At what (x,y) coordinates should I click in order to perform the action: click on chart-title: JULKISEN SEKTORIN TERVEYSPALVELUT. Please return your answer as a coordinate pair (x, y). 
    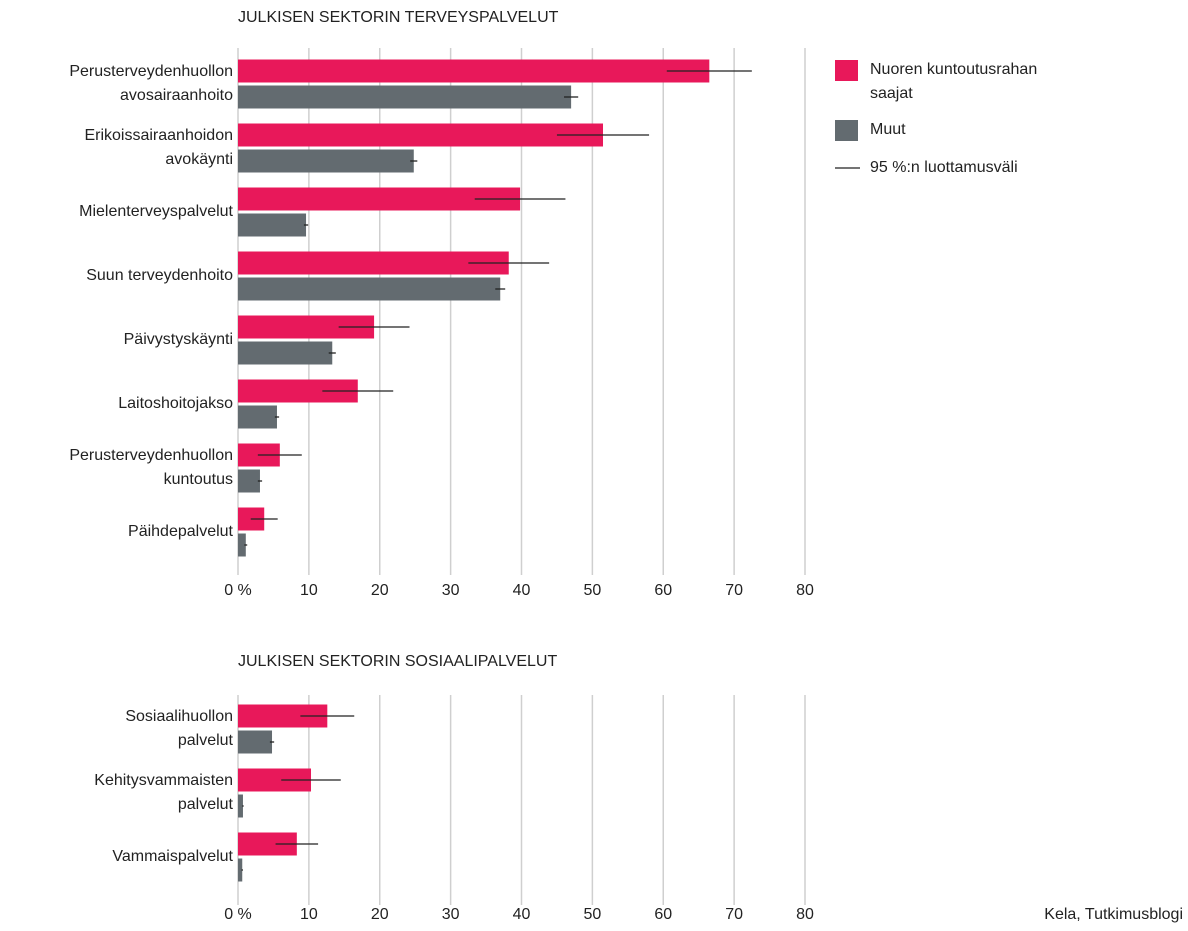
    Looking at the image, I should click on (398, 17).